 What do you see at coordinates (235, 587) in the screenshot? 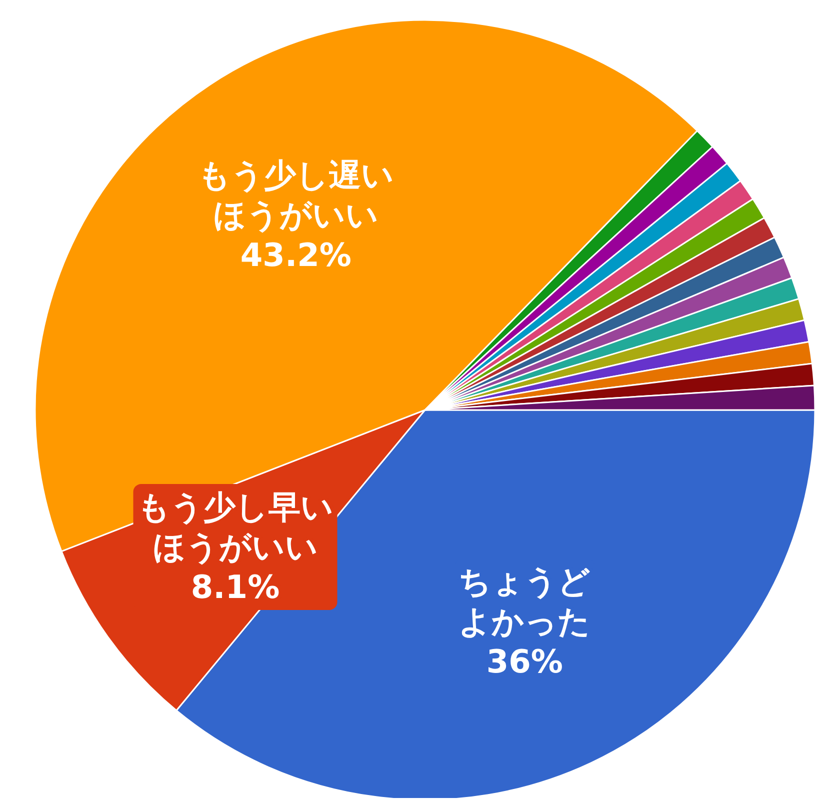
I see `data-label: 8.1%` at bounding box center [235, 587].